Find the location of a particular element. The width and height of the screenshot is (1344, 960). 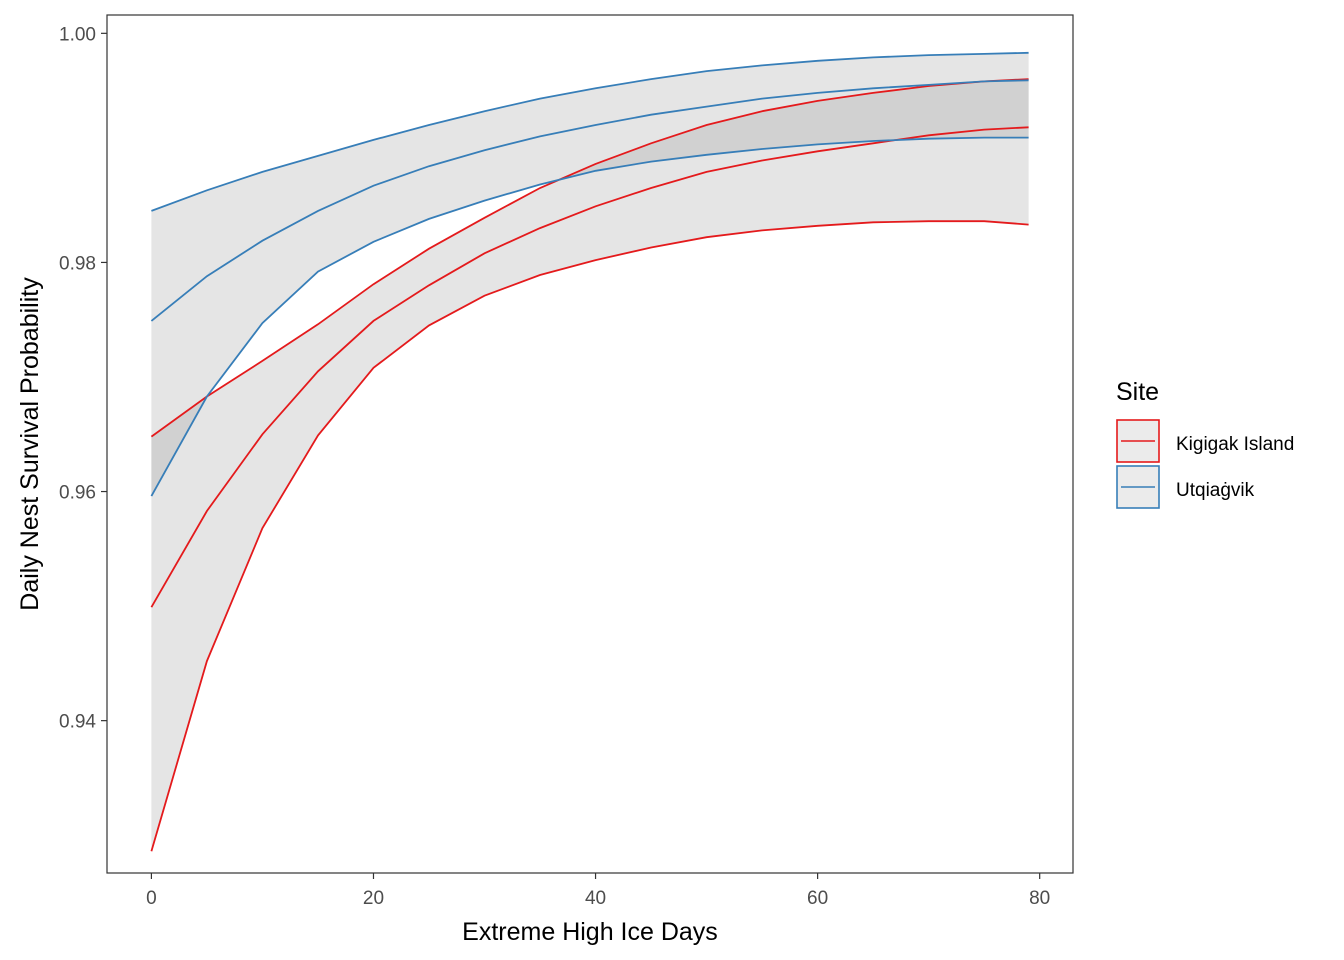

legend: Site Kigigak Island Utqiaġvik is located at coordinates (1205, 443).